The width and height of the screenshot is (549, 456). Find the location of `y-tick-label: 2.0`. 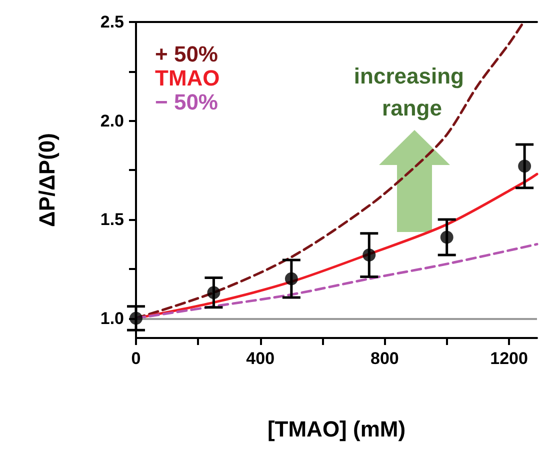

y-tick-label: 2.0 is located at coordinates (112, 120).